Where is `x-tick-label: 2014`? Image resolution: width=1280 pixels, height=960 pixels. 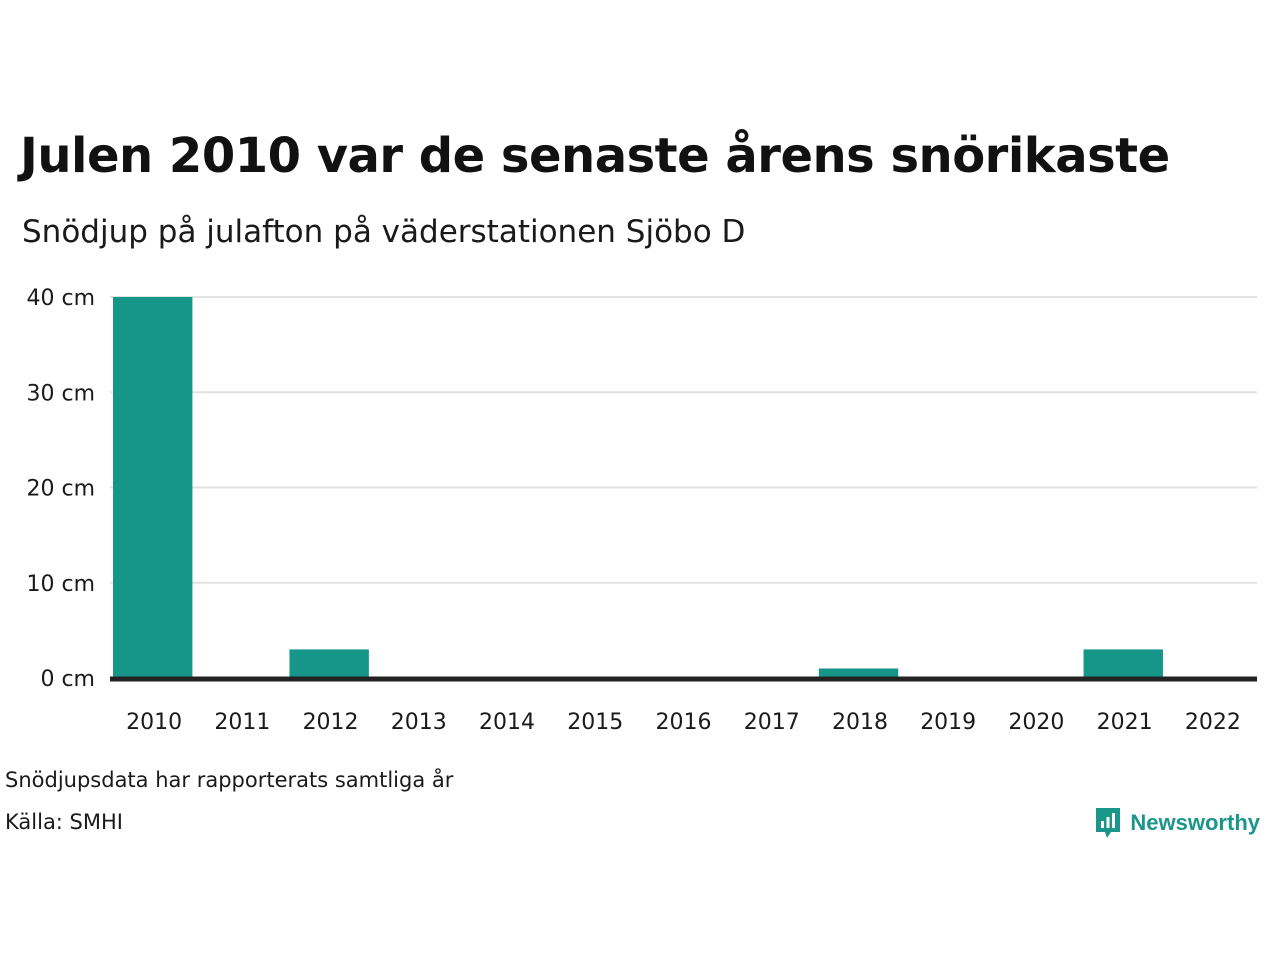 x-tick-label: 2014 is located at coordinates (507, 722).